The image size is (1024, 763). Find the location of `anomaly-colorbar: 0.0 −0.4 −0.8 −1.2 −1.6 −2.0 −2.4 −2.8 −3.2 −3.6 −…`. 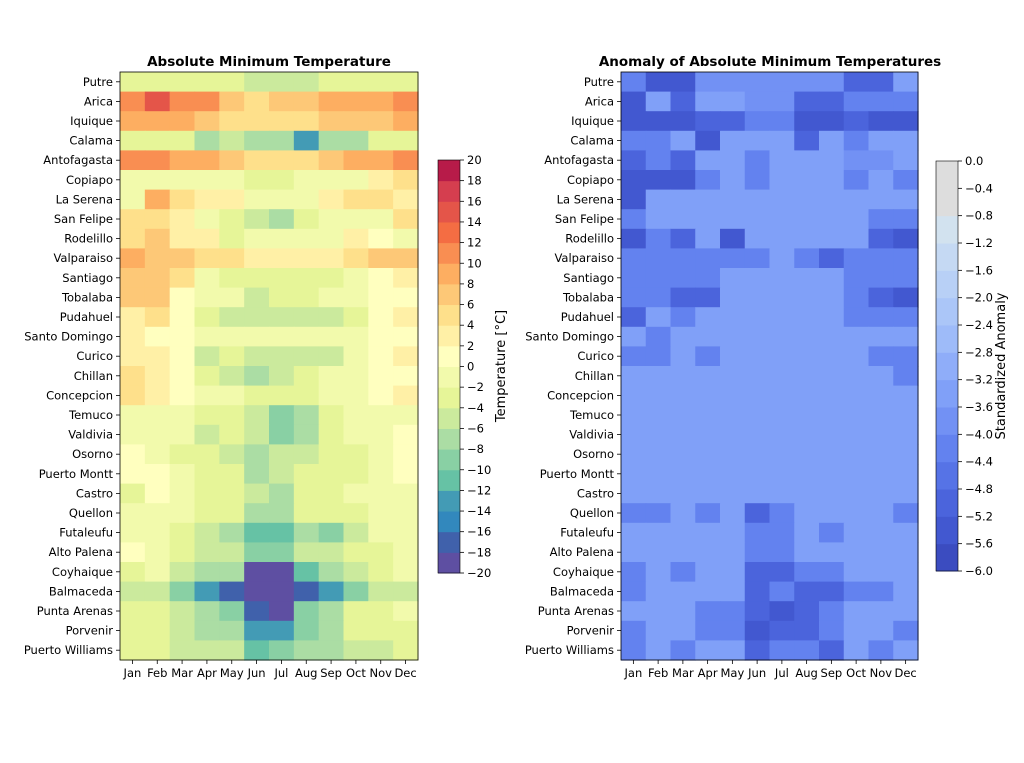

anomaly-colorbar: 0.0 −0.4 −0.8 −1.2 −1.6 −2.0 −2.4 −2.8 −3.2 −3.6 −… is located at coordinates (964, 366).